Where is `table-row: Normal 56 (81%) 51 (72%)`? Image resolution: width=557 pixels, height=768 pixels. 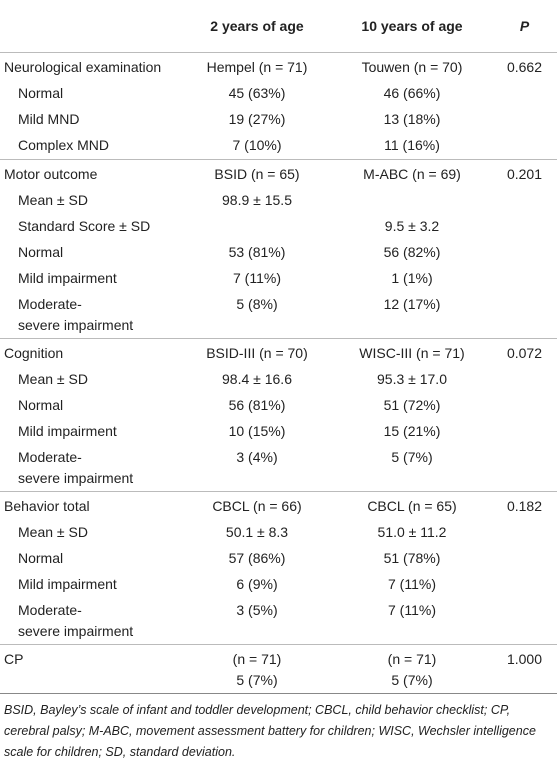 table-row: Normal 56 (81%) 51 (72%) is located at coordinates (278, 406).